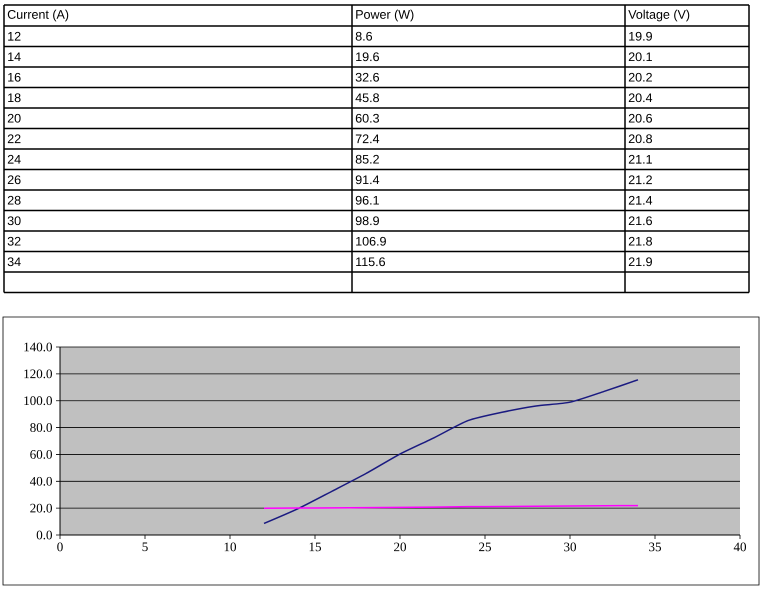  I want to click on text: 21.4, so click(640, 200).